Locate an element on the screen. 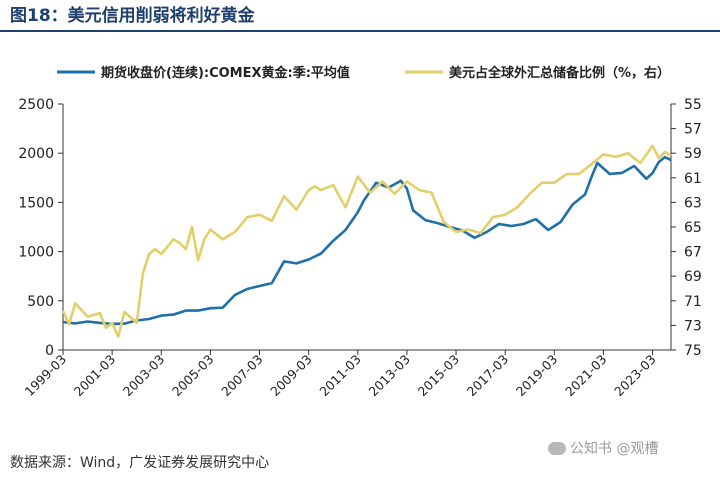 The height and width of the screenshot is (479, 720). left-y-tick-label: 2500 is located at coordinates (36, 105).